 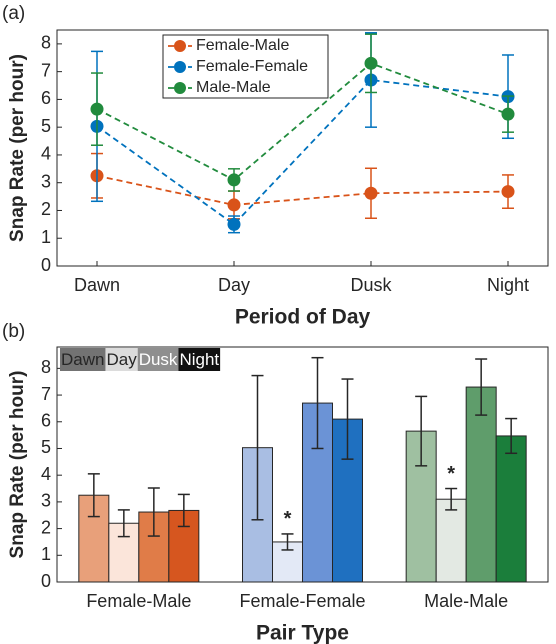 What do you see at coordinates (252, 66) in the screenshot?
I see `legend-label: Female-Female` at bounding box center [252, 66].